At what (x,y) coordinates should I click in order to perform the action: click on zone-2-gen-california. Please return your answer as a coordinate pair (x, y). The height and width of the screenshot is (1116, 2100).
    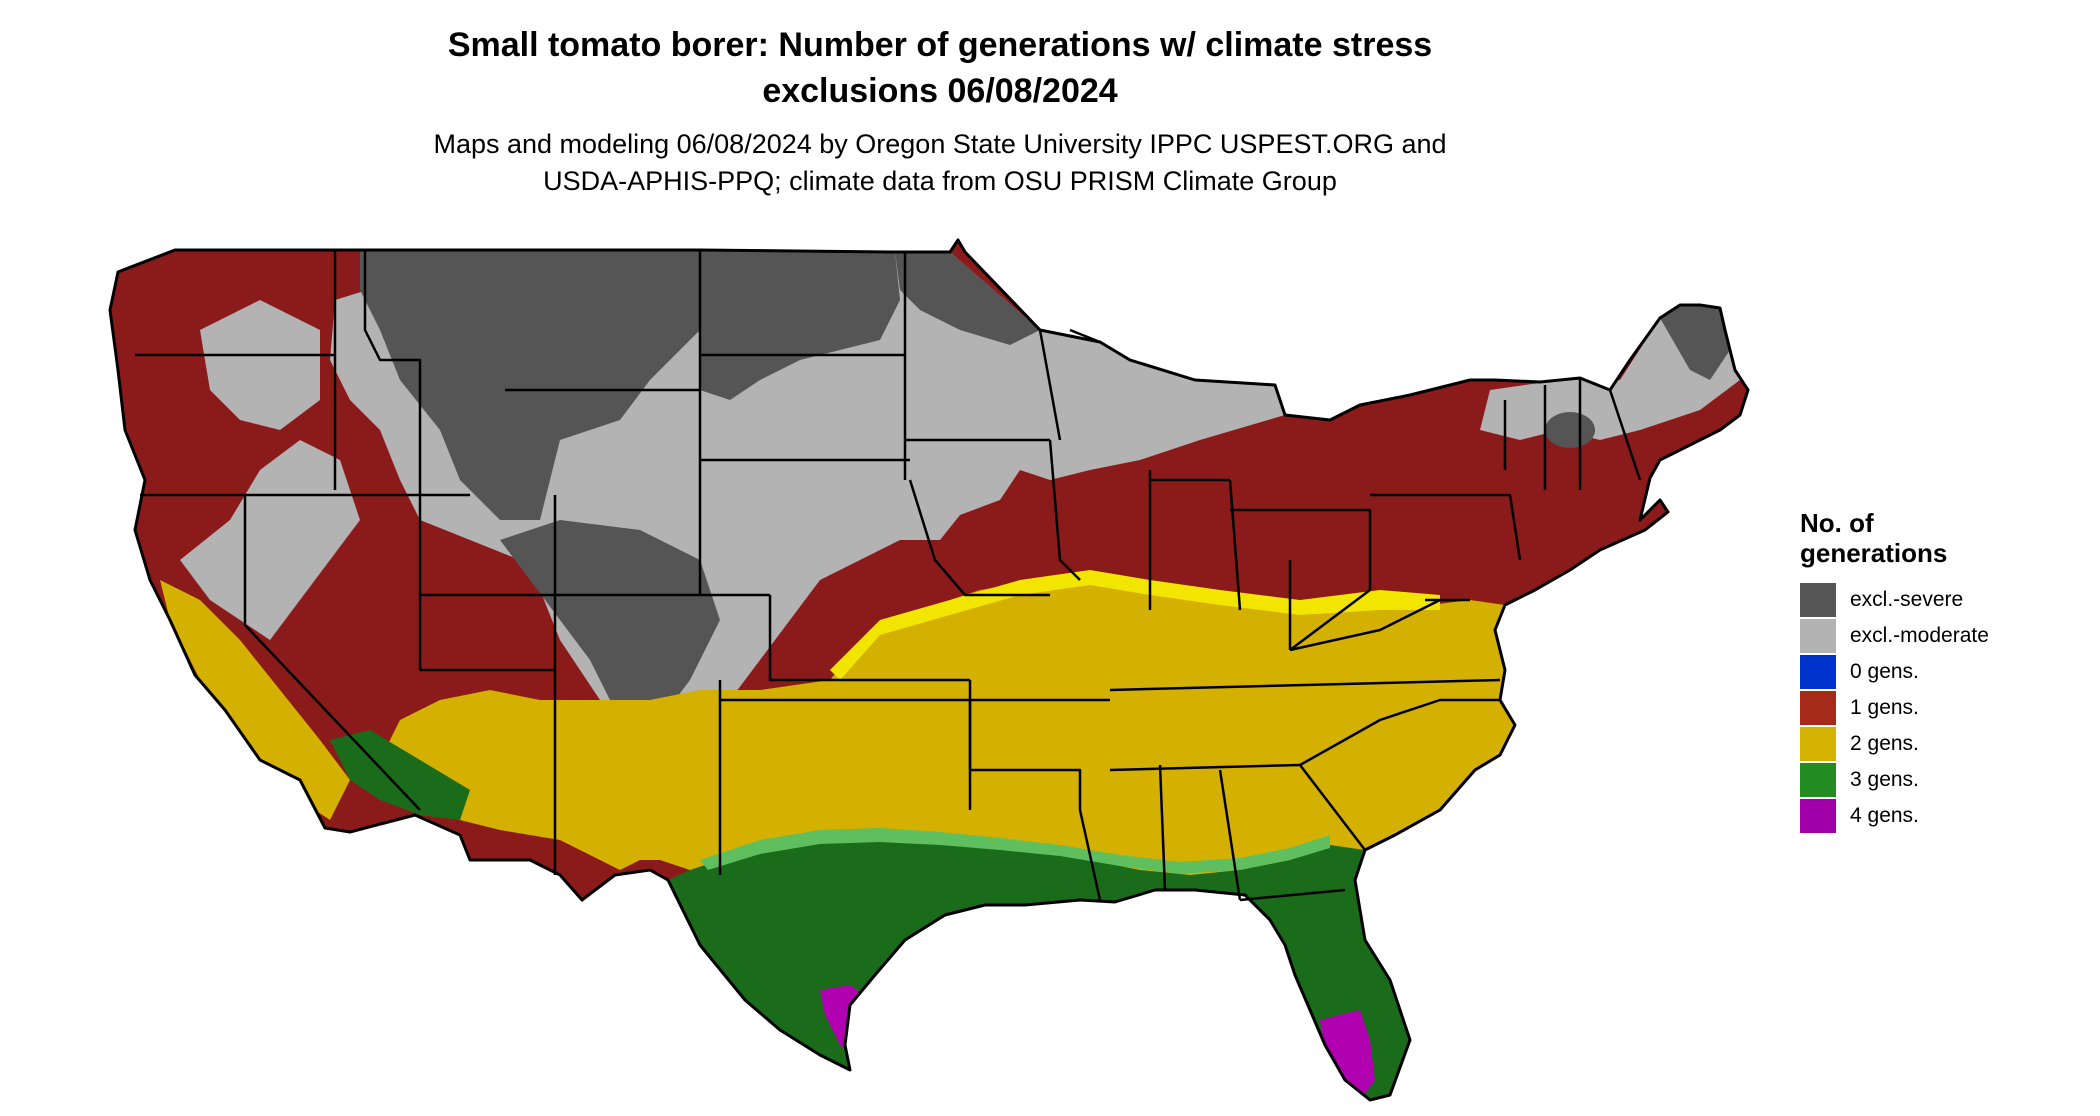
    Looking at the image, I should click on (255, 700).